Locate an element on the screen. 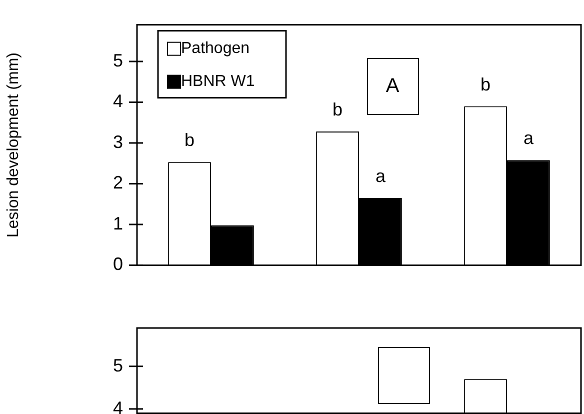 This screenshot has height=414, width=584. legend-label: HBNR W1 is located at coordinates (218, 81).